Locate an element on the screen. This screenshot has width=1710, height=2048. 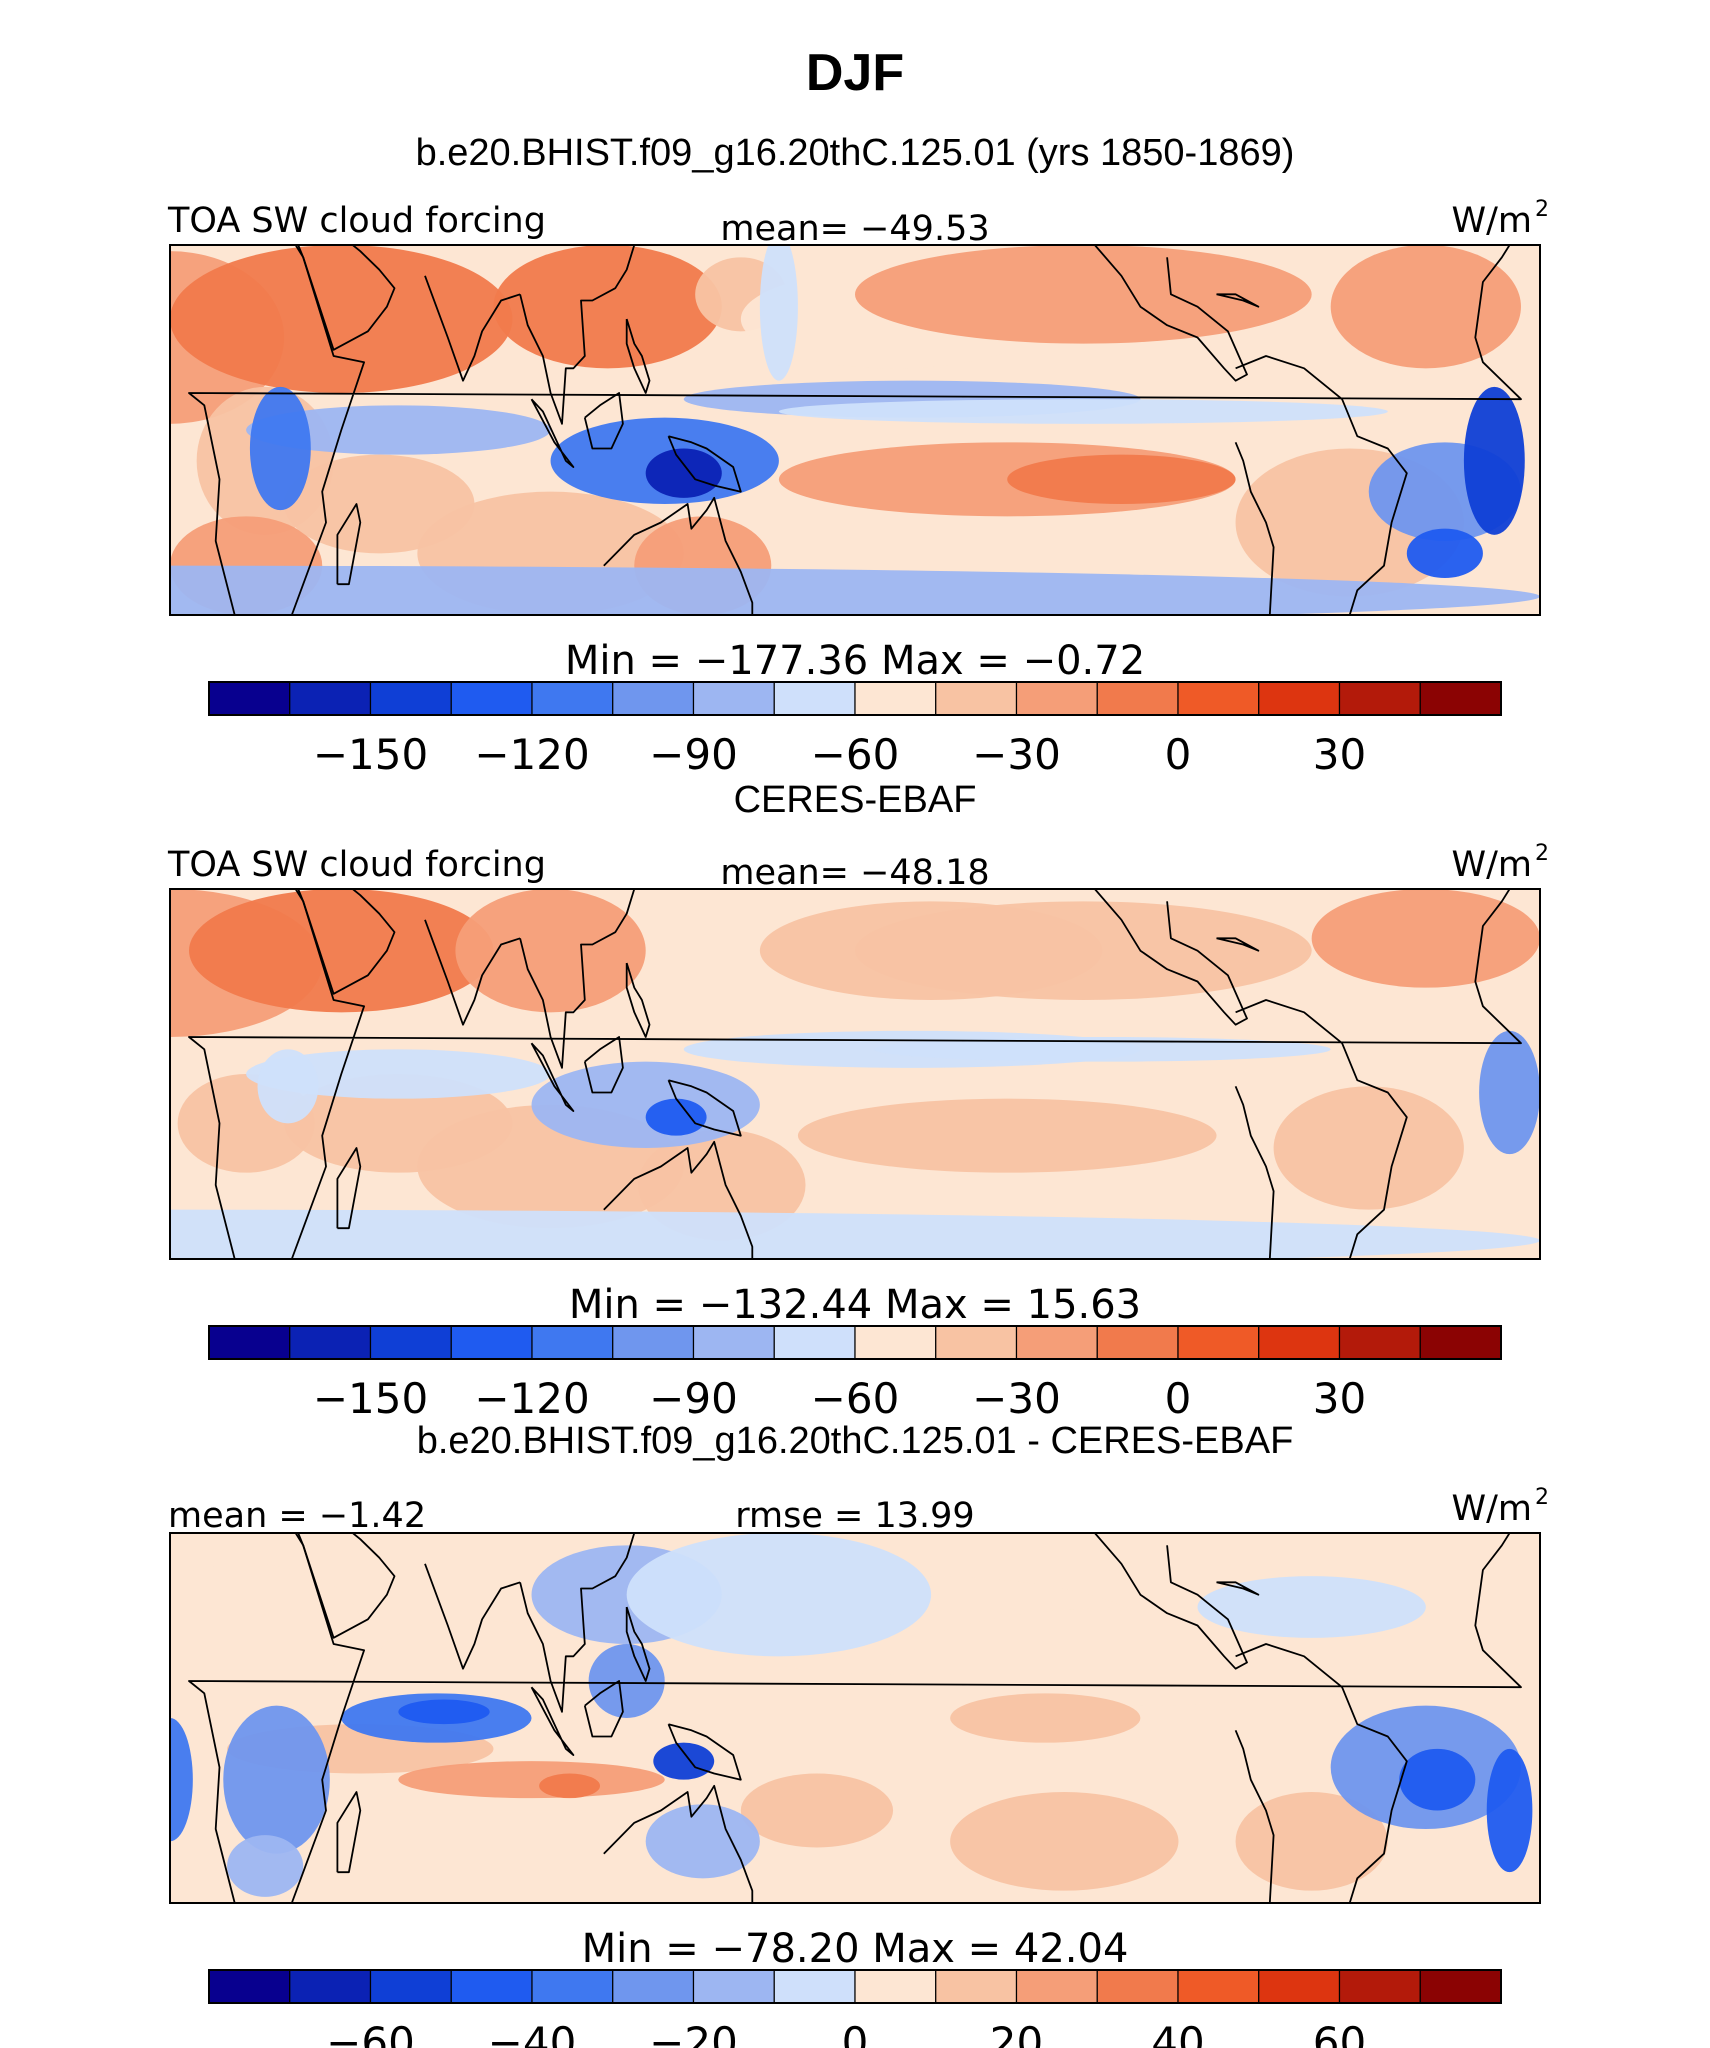
panel-mean-label: mean= −48.18 is located at coordinates (854, 873).